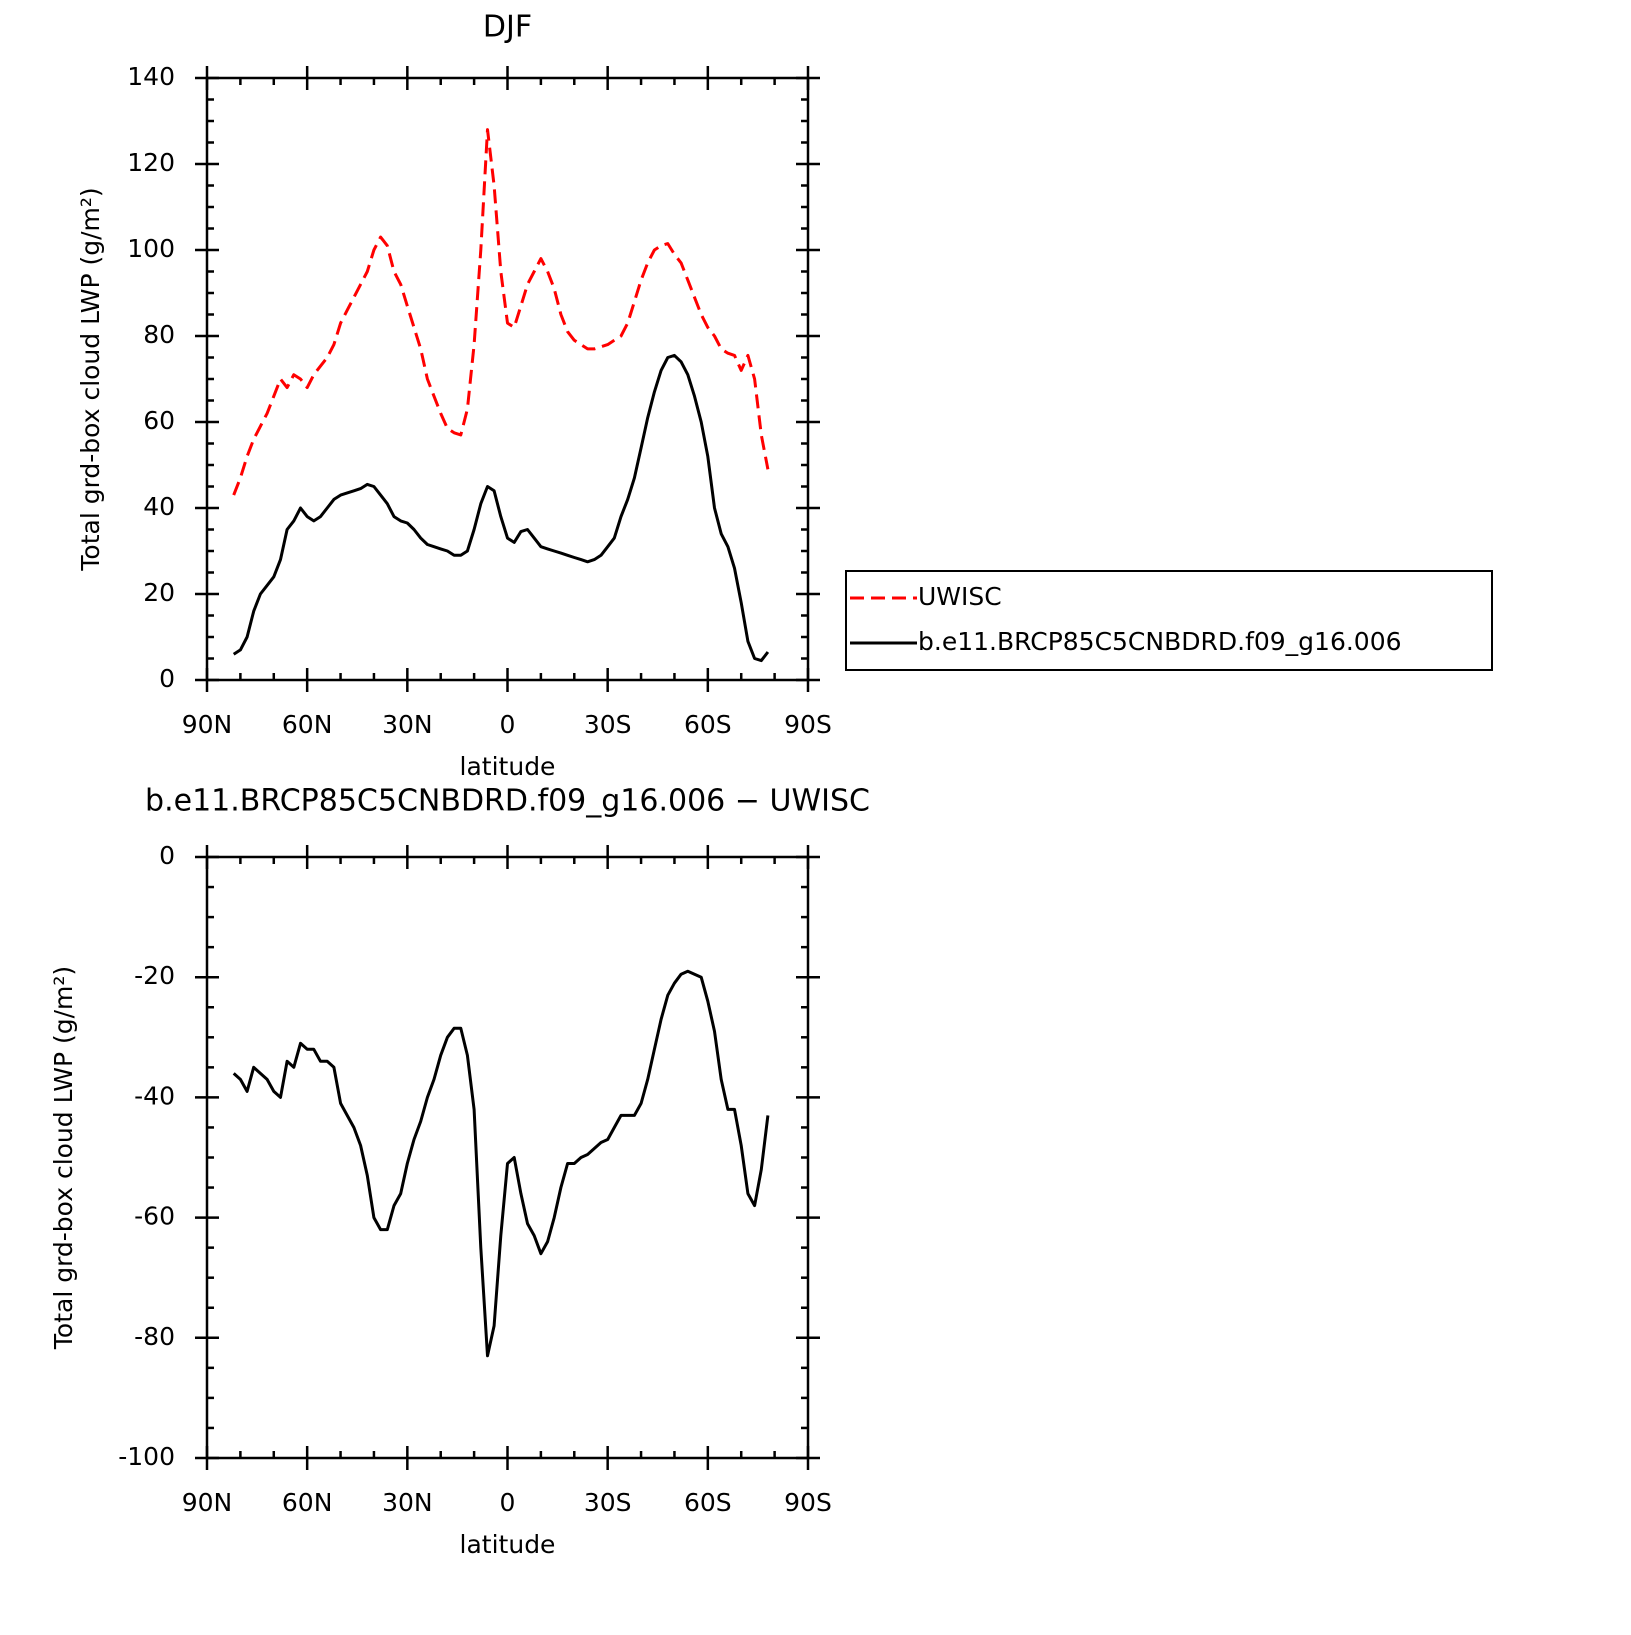 The height and width of the screenshot is (1635, 1631). Describe the element at coordinates (154, 1336) in the screenshot. I see `y-tick-label: -80` at that location.